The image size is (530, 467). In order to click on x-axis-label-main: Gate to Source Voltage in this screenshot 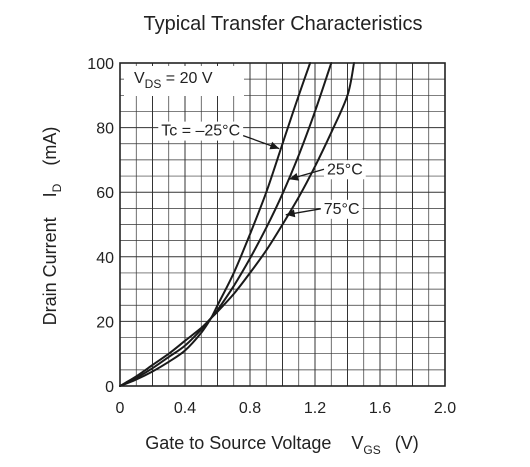, I will do `click(238, 443)`.